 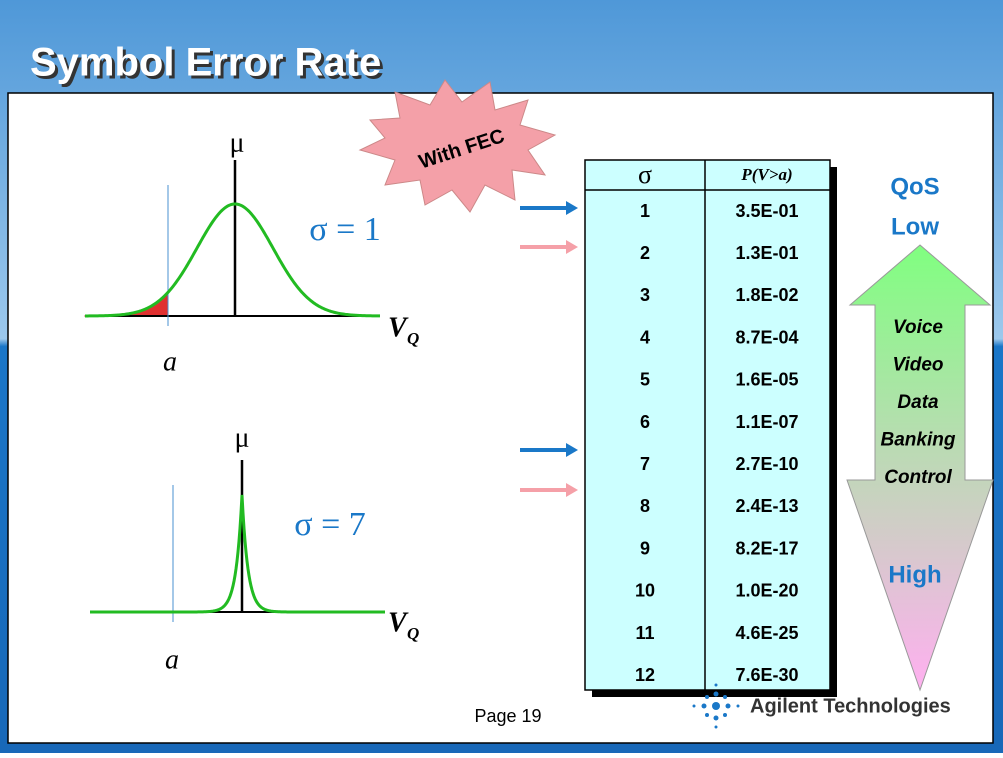 I want to click on starburst, so click(x=457, y=146).